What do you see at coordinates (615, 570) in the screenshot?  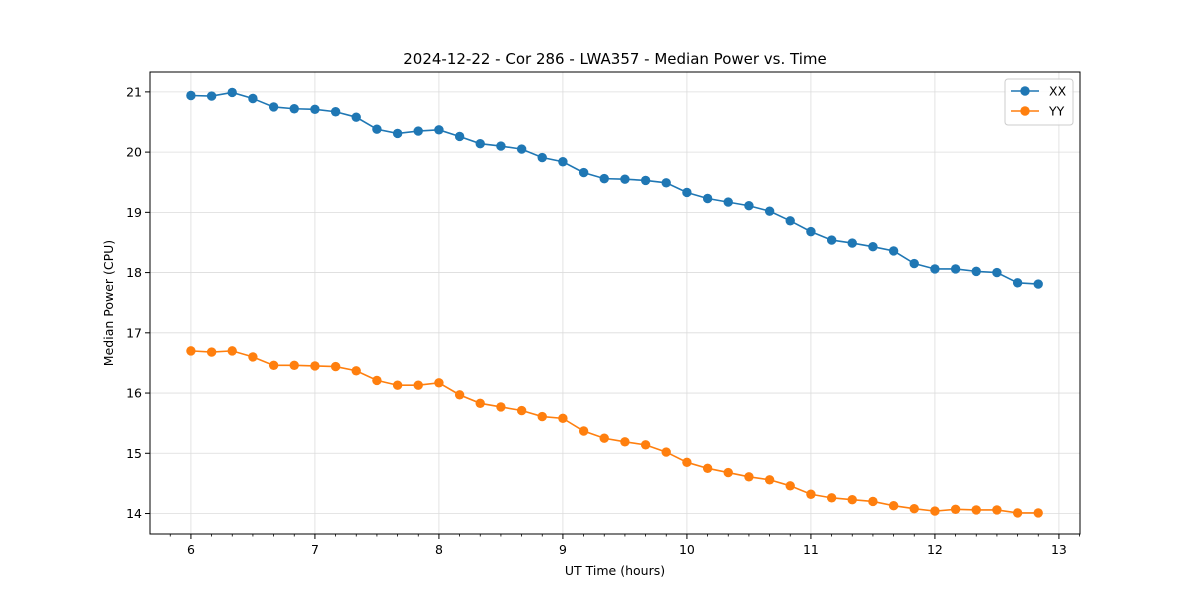 I see `x-axis-label: UT Time (hours)` at bounding box center [615, 570].